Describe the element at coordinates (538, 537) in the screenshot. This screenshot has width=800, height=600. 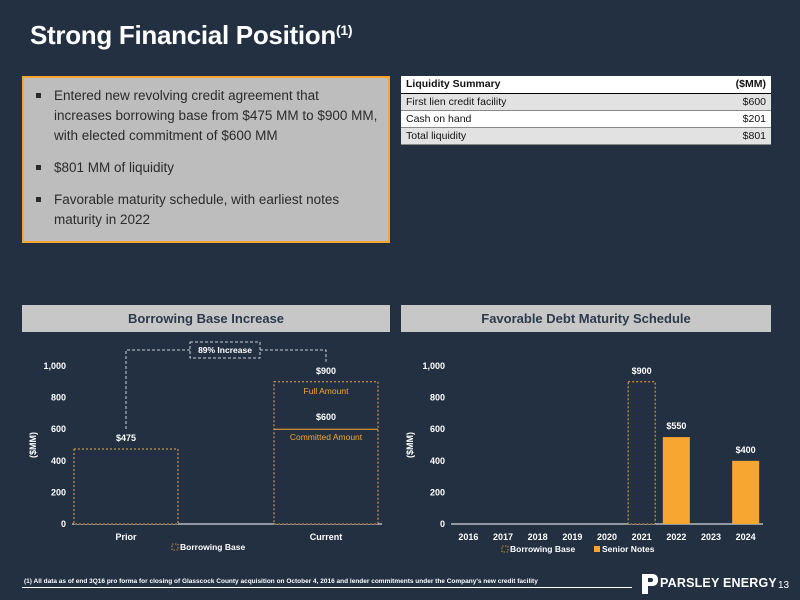
I see `x-tick-label: 2018` at that location.